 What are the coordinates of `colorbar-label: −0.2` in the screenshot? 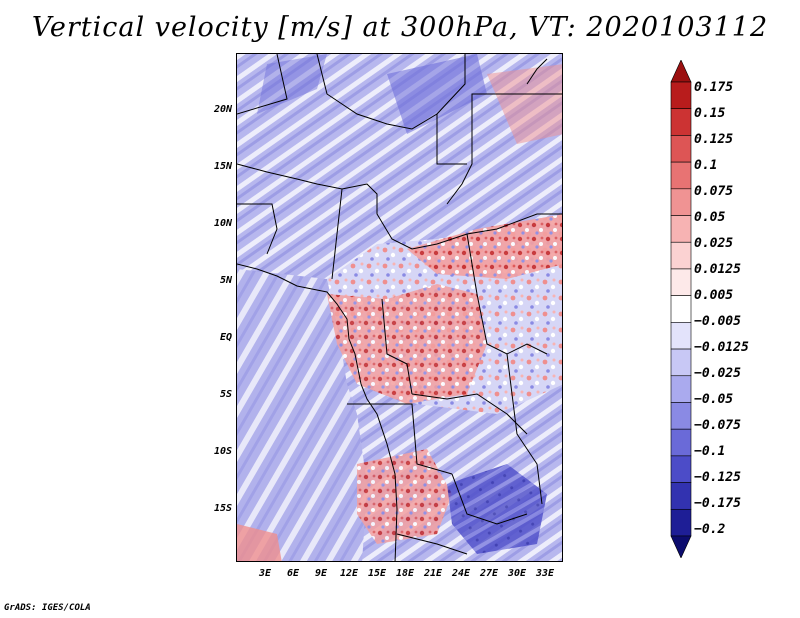 It's located at (710, 529).